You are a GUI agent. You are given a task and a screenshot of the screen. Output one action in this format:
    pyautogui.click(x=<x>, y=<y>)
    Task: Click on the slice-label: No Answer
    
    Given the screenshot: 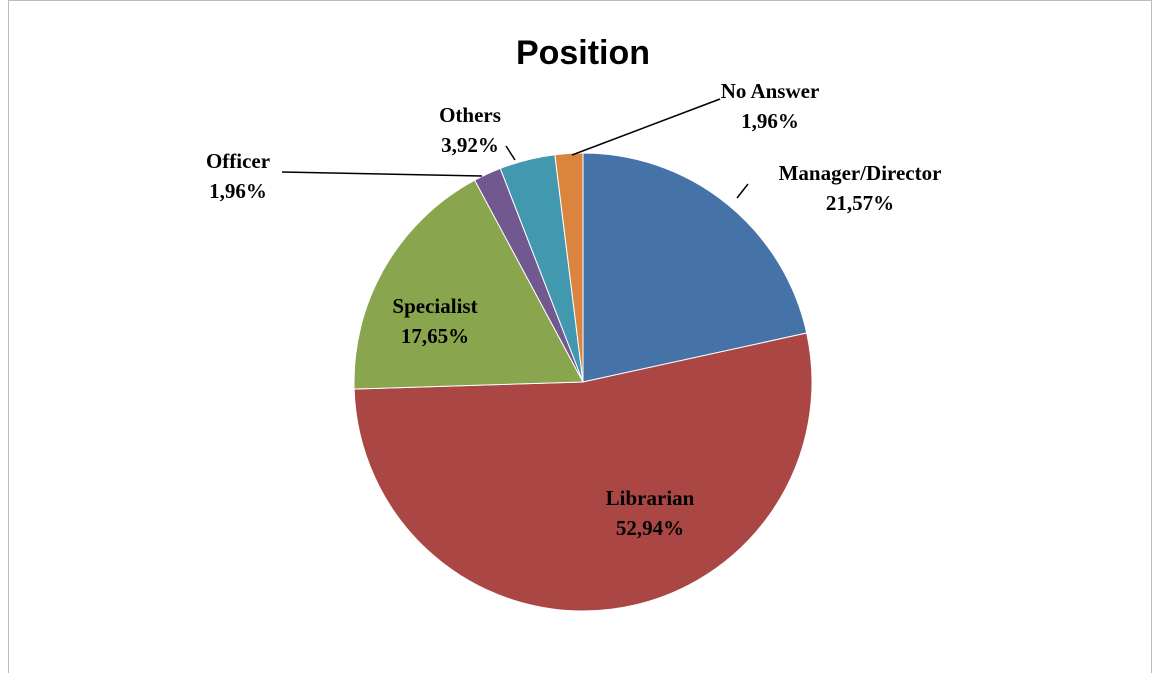 What is the action you would take?
    pyautogui.click(x=770, y=91)
    